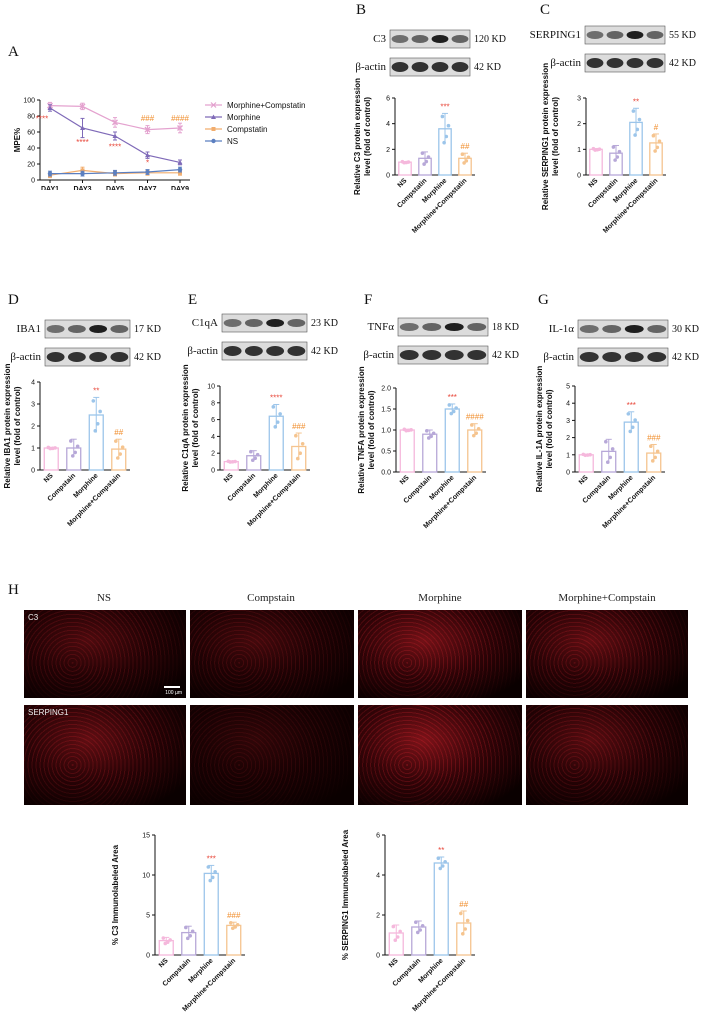  Describe the element at coordinates (147, 188) in the screenshot. I see `x-tick-label: DAY7` at that location.